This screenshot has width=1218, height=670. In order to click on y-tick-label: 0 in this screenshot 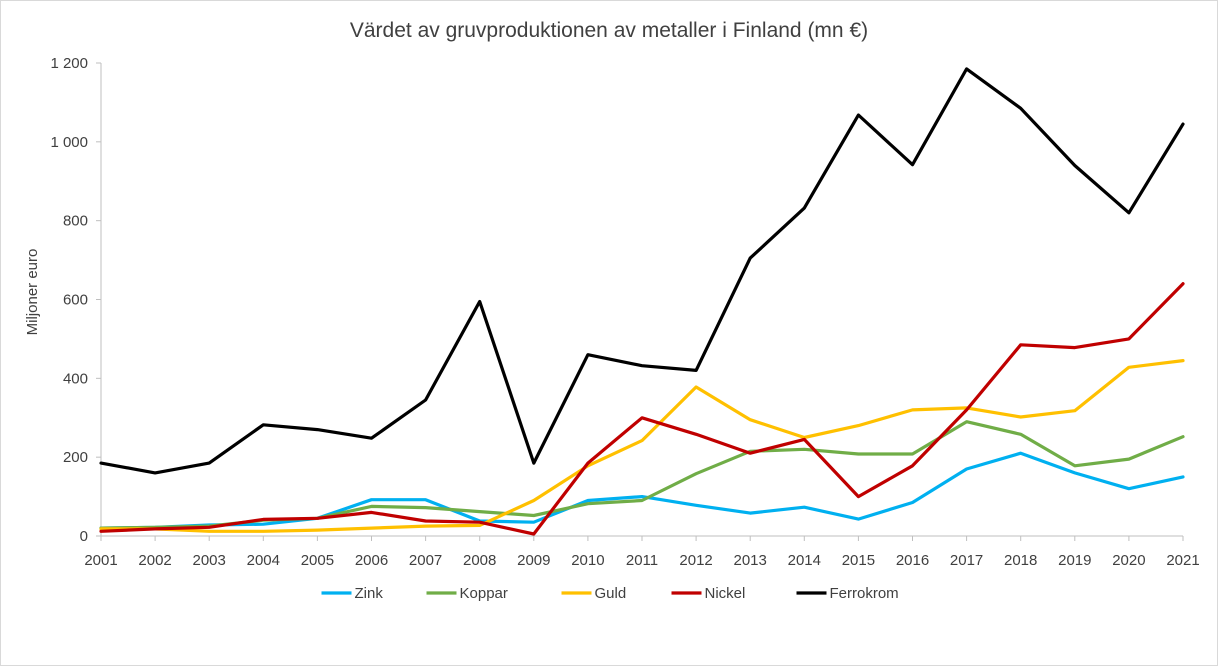, I will do `click(84, 536)`.